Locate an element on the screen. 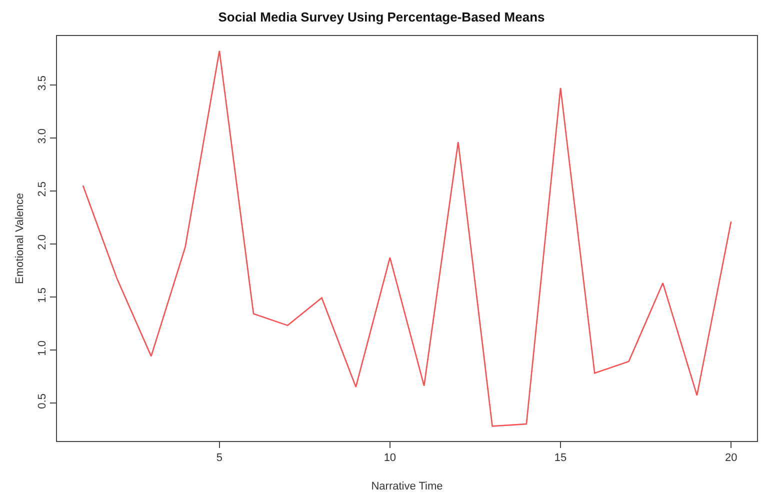  y-tick-label: 2.5 is located at coordinates (42, 189).